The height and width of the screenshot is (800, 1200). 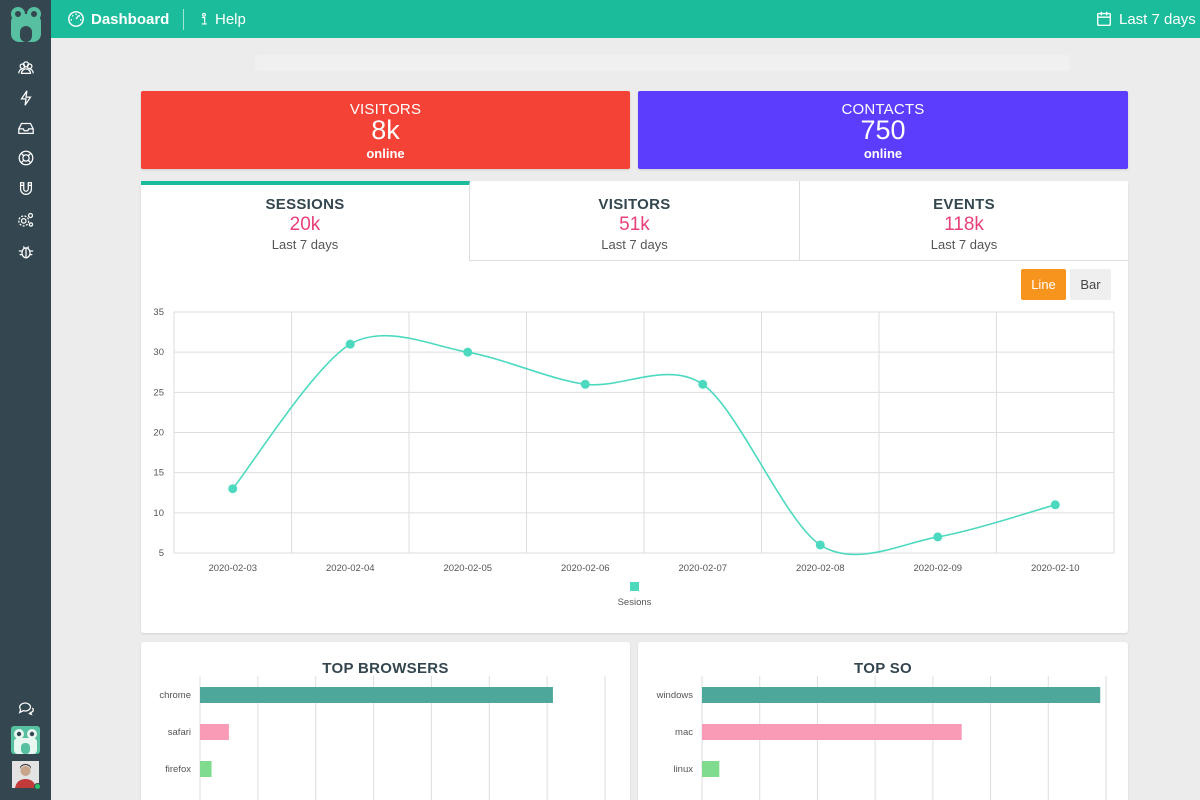 I want to click on inbox-icon, so click(x=26, y=128).